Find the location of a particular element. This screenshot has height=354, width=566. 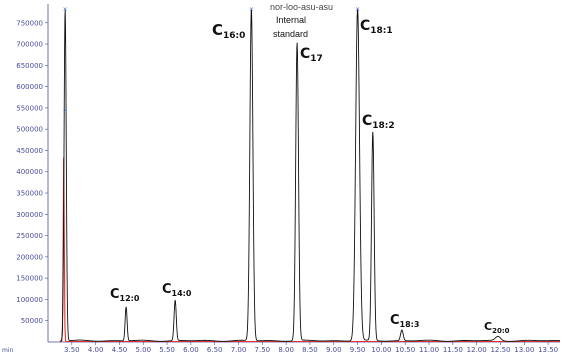

x-tick-label: 10.00 is located at coordinates (381, 350).